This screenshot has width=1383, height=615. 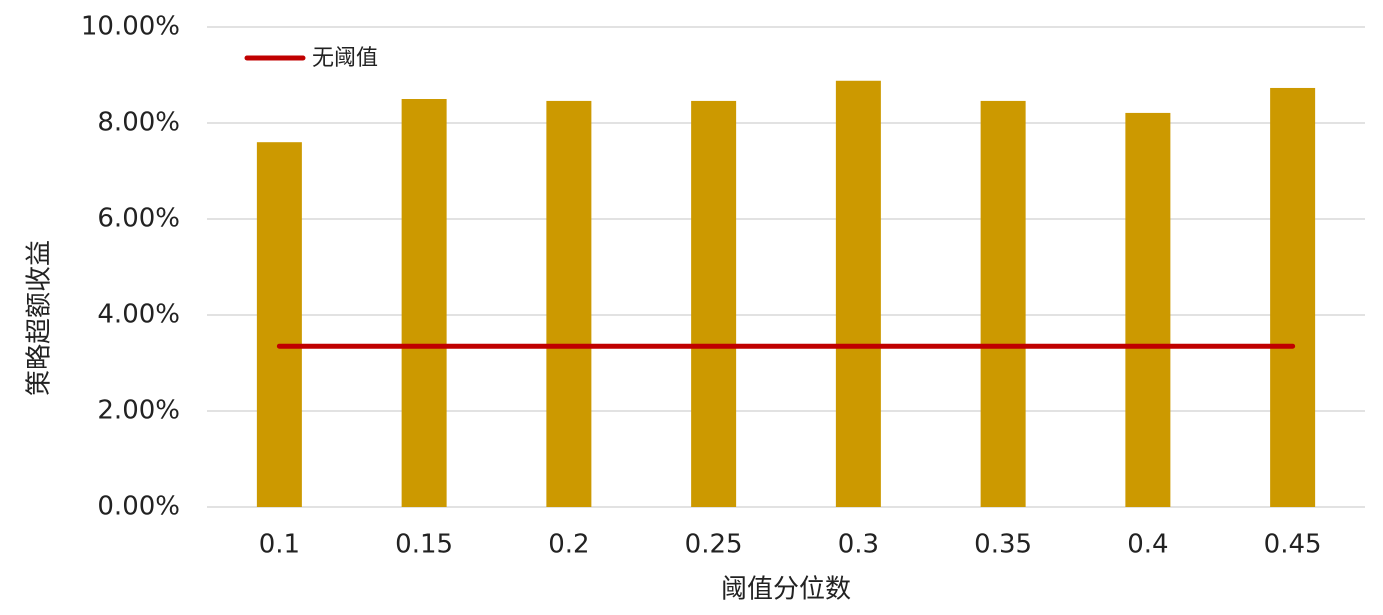 I want to click on x-tick-label: 0.3, so click(x=858, y=545).